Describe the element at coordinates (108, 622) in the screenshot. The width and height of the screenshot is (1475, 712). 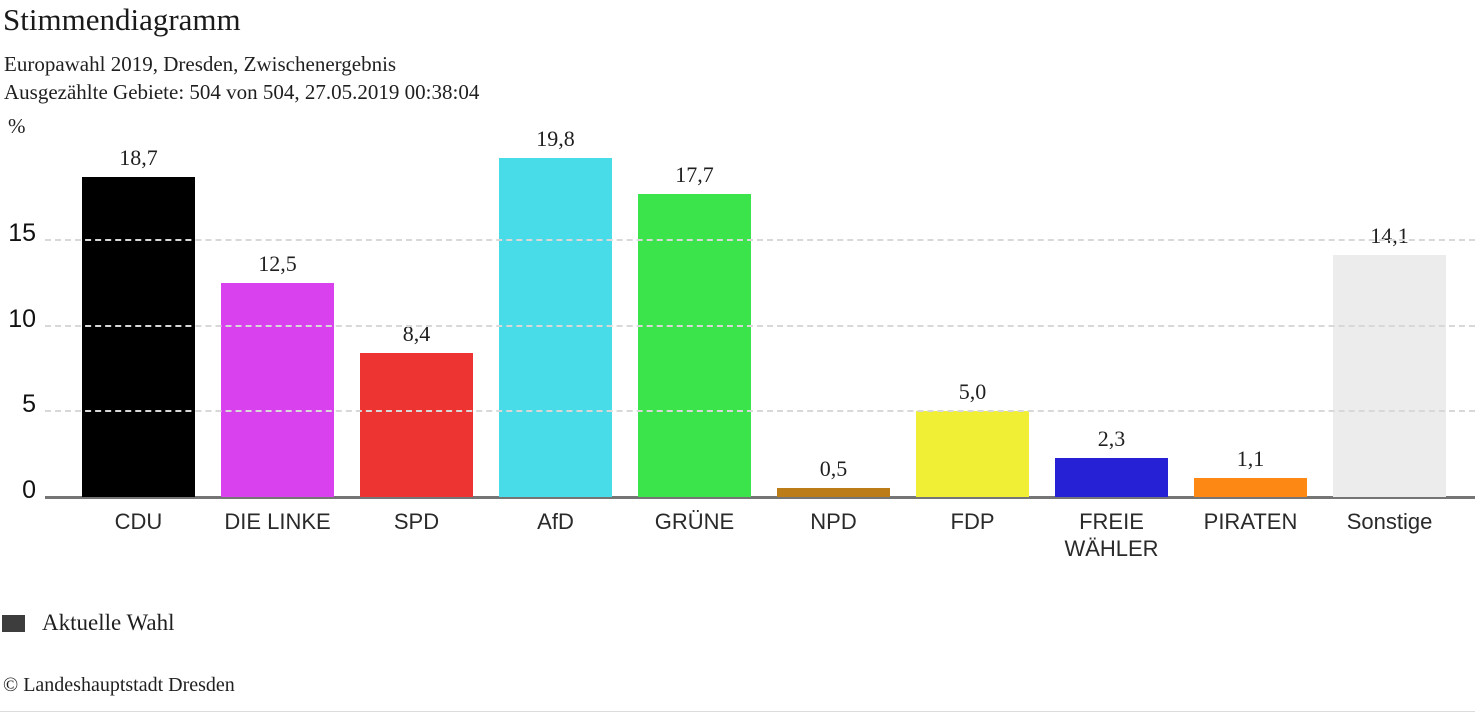
I see `legend-label: Aktuelle Wahl` at that location.